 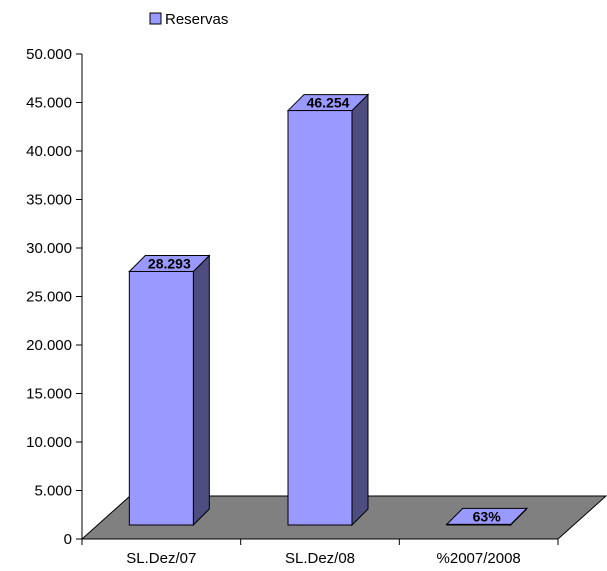 What do you see at coordinates (161, 558) in the screenshot?
I see `x-tick-label: SL.Dez/07` at bounding box center [161, 558].